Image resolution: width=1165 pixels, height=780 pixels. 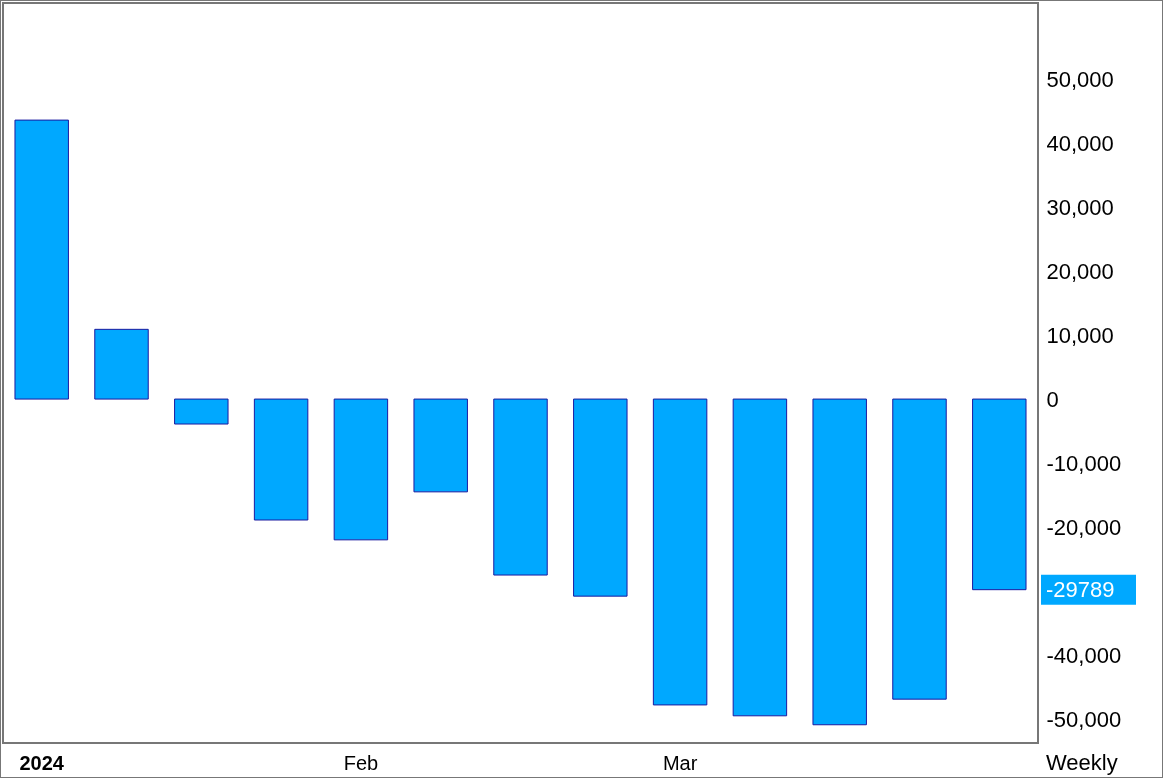 I want to click on y-tick-label: 30,000, so click(x=1080, y=207).